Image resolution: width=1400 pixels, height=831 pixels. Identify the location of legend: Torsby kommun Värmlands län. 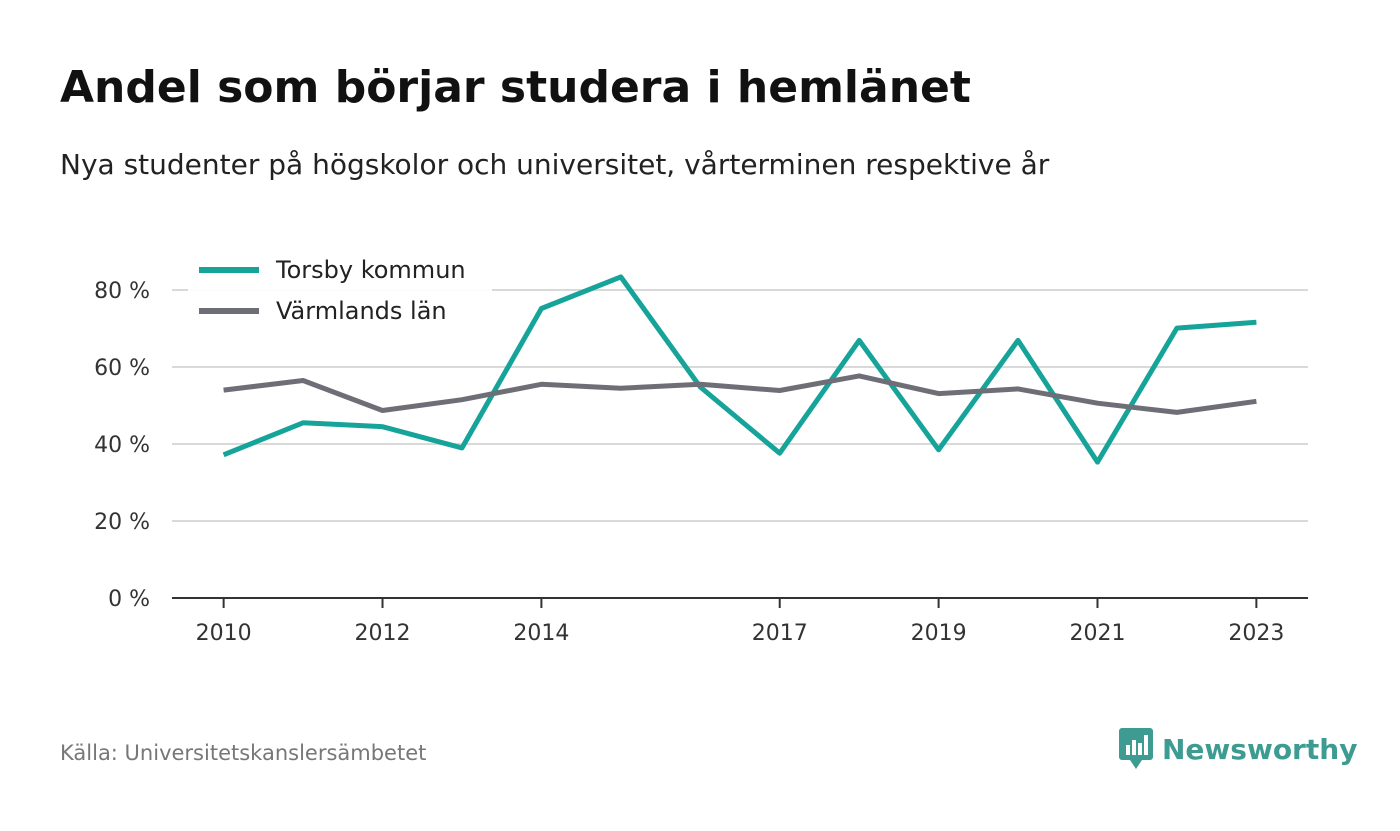
(340, 290).